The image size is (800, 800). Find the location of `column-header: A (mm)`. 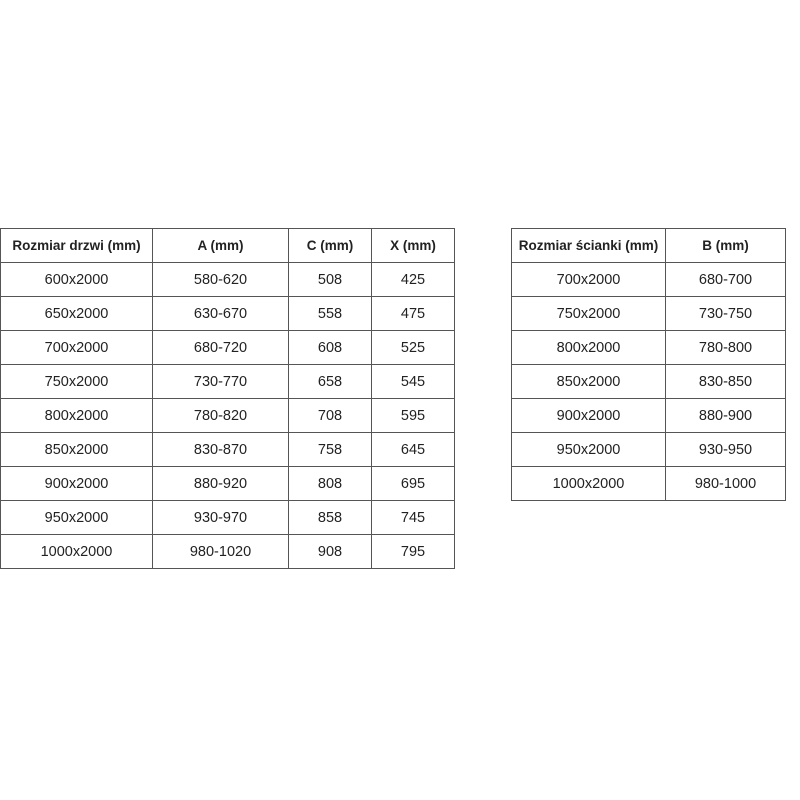

column-header: A (mm) is located at coordinates (220, 245).